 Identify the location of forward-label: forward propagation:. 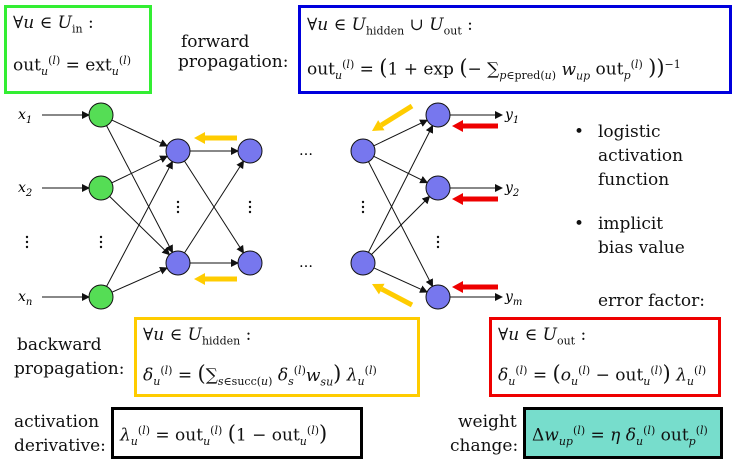
(233, 52).